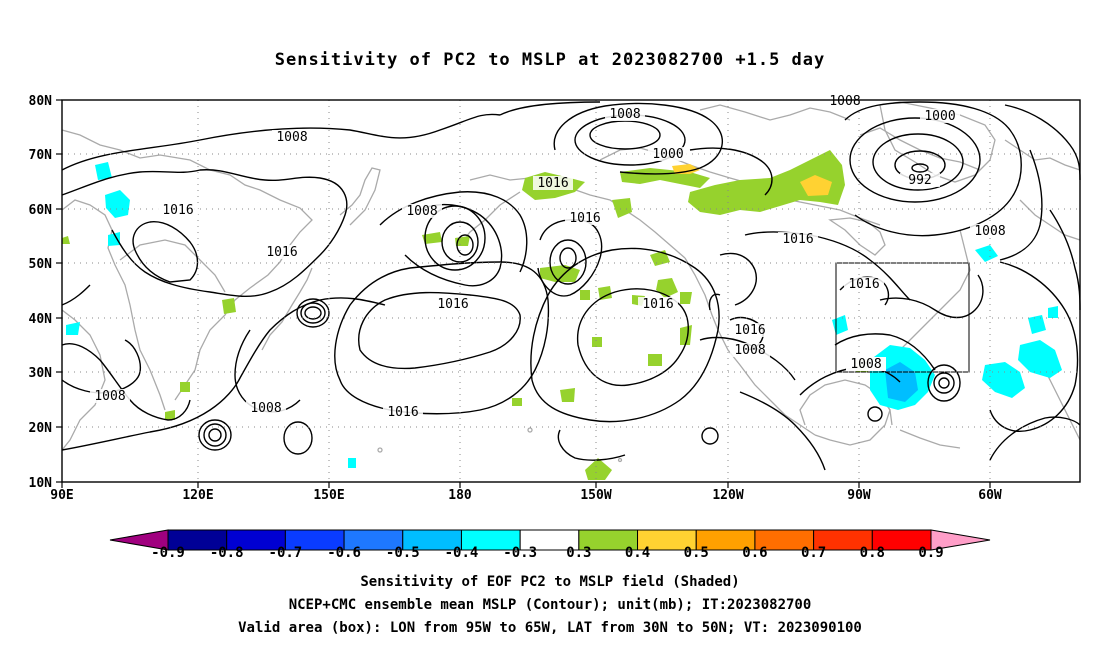  Describe the element at coordinates (41, 428) in the screenshot. I see `lat-label-20n: 20N` at that location.